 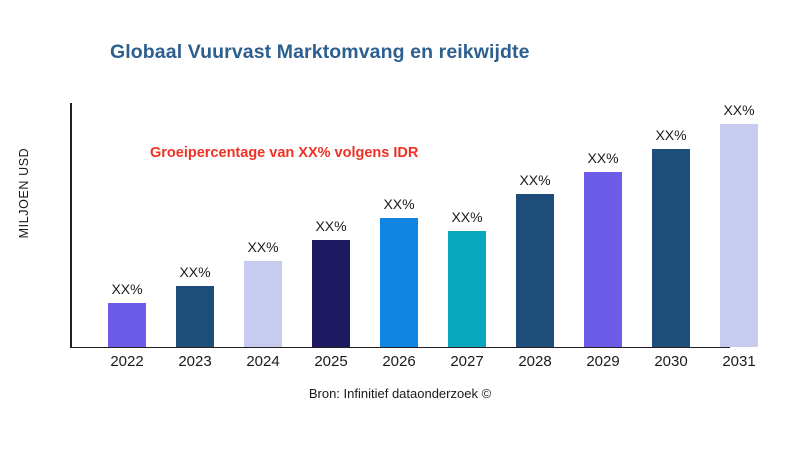 What do you see at coordinates (195, 361) in the screenshot?
I see `x-tick-label: 2023` at bounding box center [195, 361].